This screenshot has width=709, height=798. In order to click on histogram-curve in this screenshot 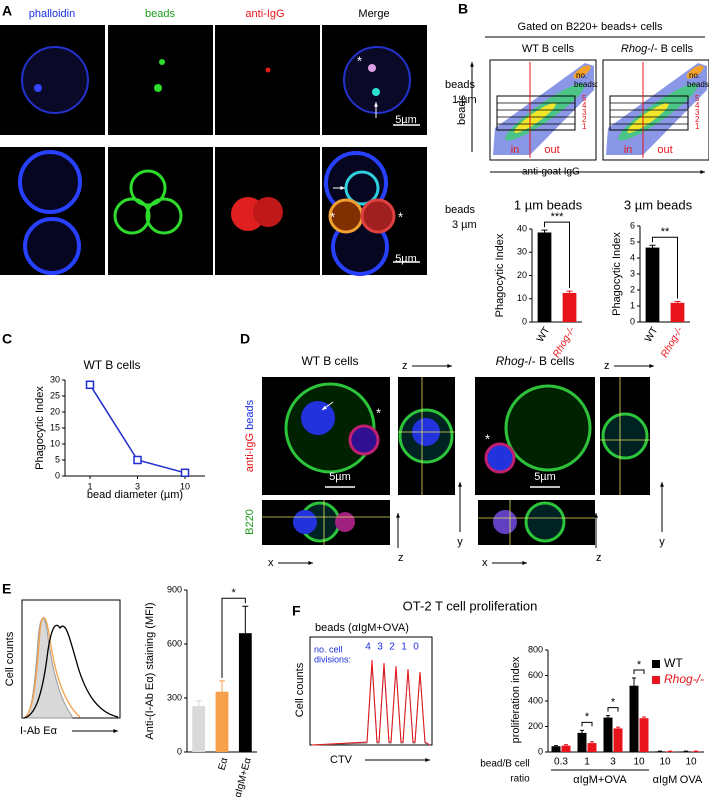, I will do `click(71, 671)`.